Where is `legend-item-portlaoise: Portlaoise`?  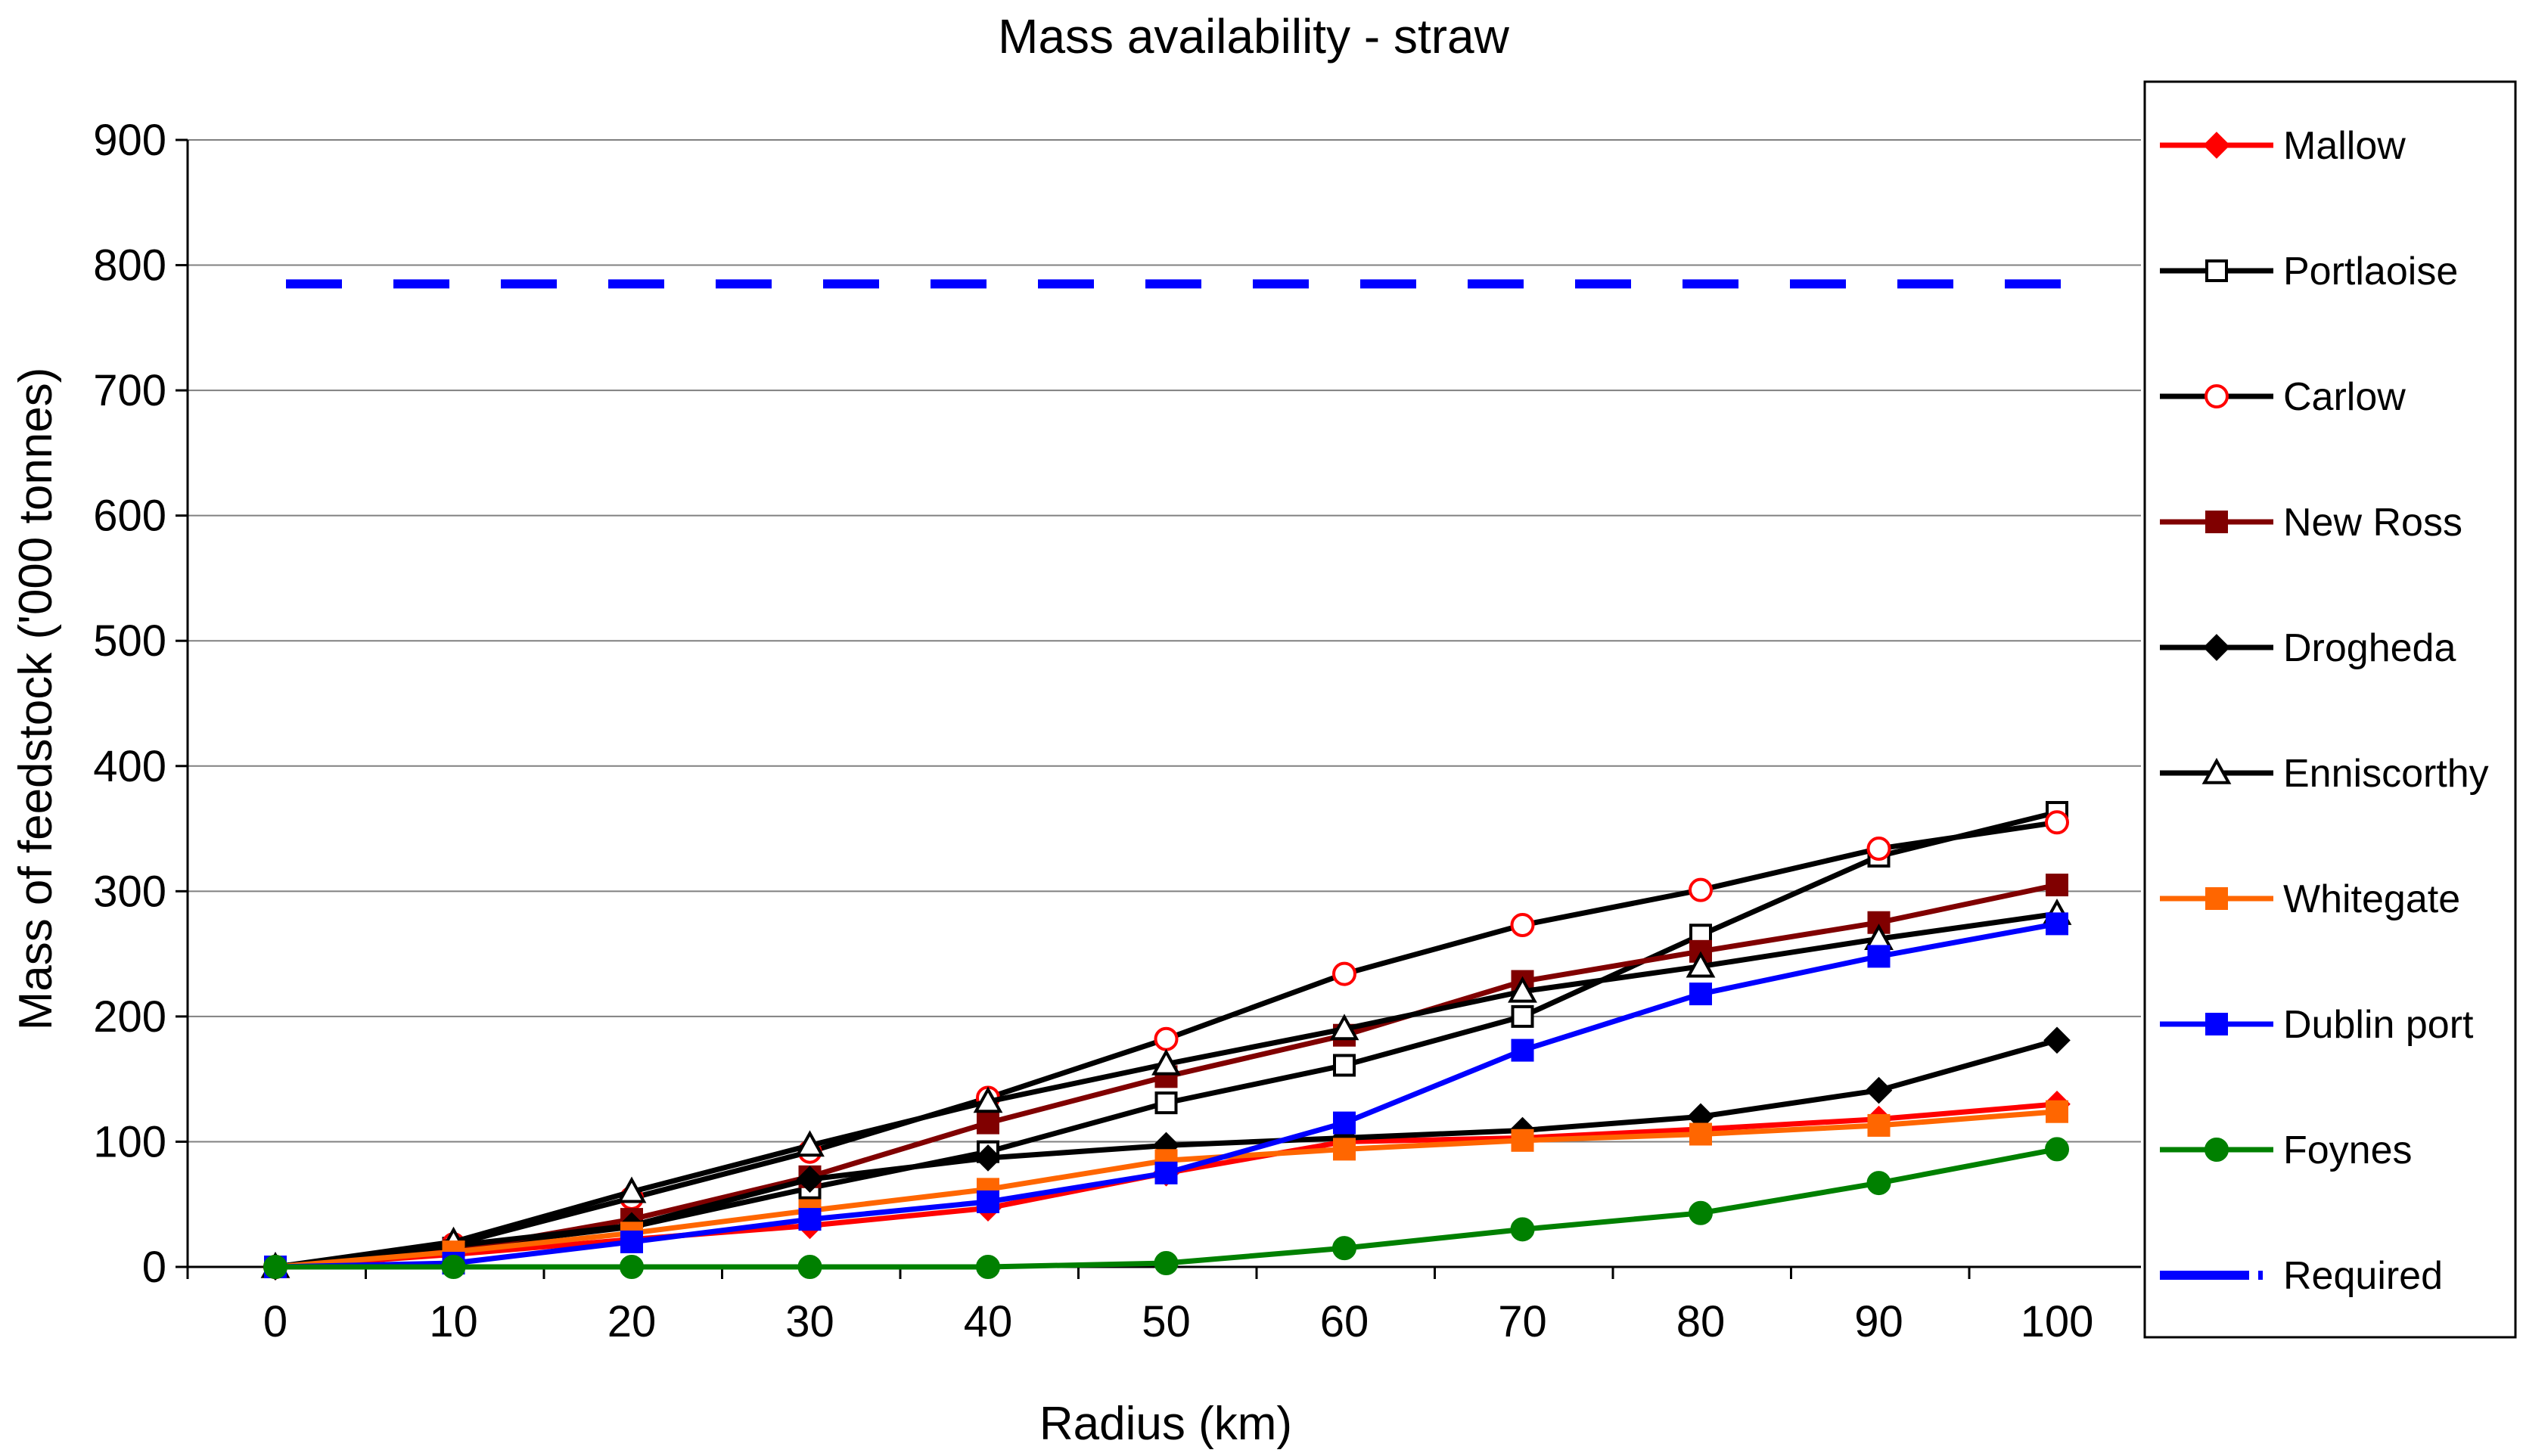 legend-item-portlaoise: Portlaoise is located at coordinates (2309, 271).